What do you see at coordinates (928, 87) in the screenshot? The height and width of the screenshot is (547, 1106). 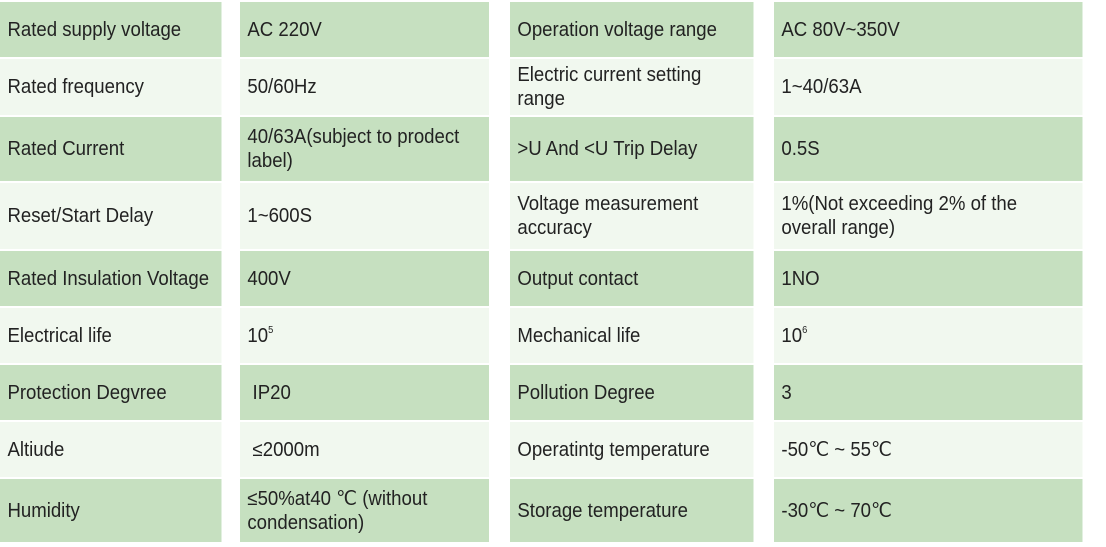 I see `spec-value: 1~40/63A` at bounding box center [928, 87].